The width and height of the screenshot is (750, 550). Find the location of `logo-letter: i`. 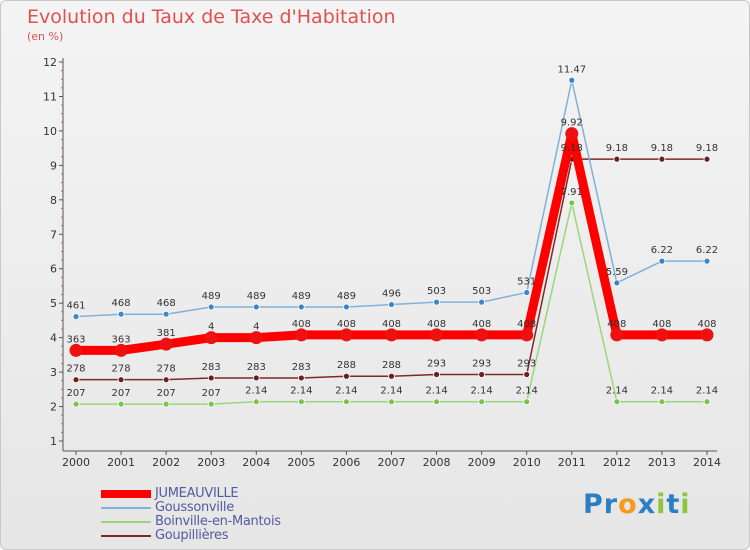

logo-letter: i is located at coordinates (661, 504).